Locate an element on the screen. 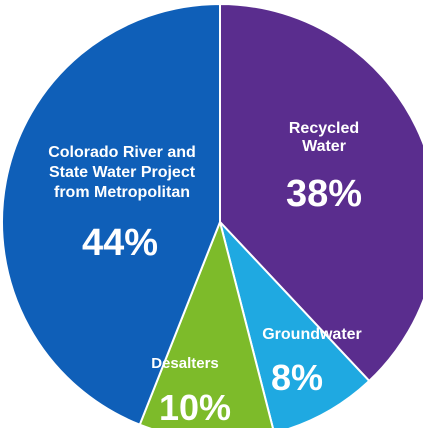 The height and width of the screenshot is (428, 423). slice-recycled-water-label: Recycled is located at coordinates (324, 128).